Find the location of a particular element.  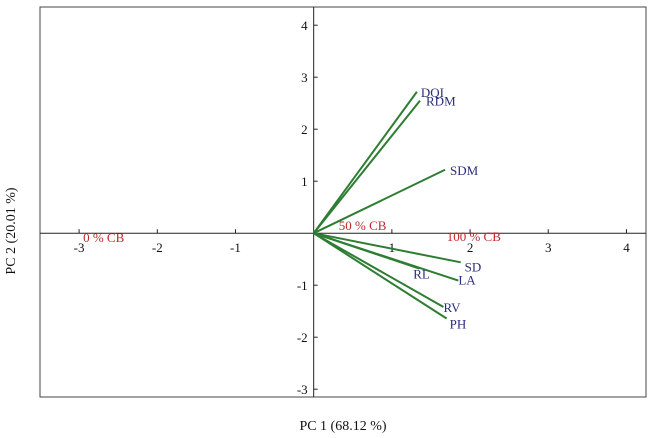

vector-sdm is located at coordinates (379, 201).